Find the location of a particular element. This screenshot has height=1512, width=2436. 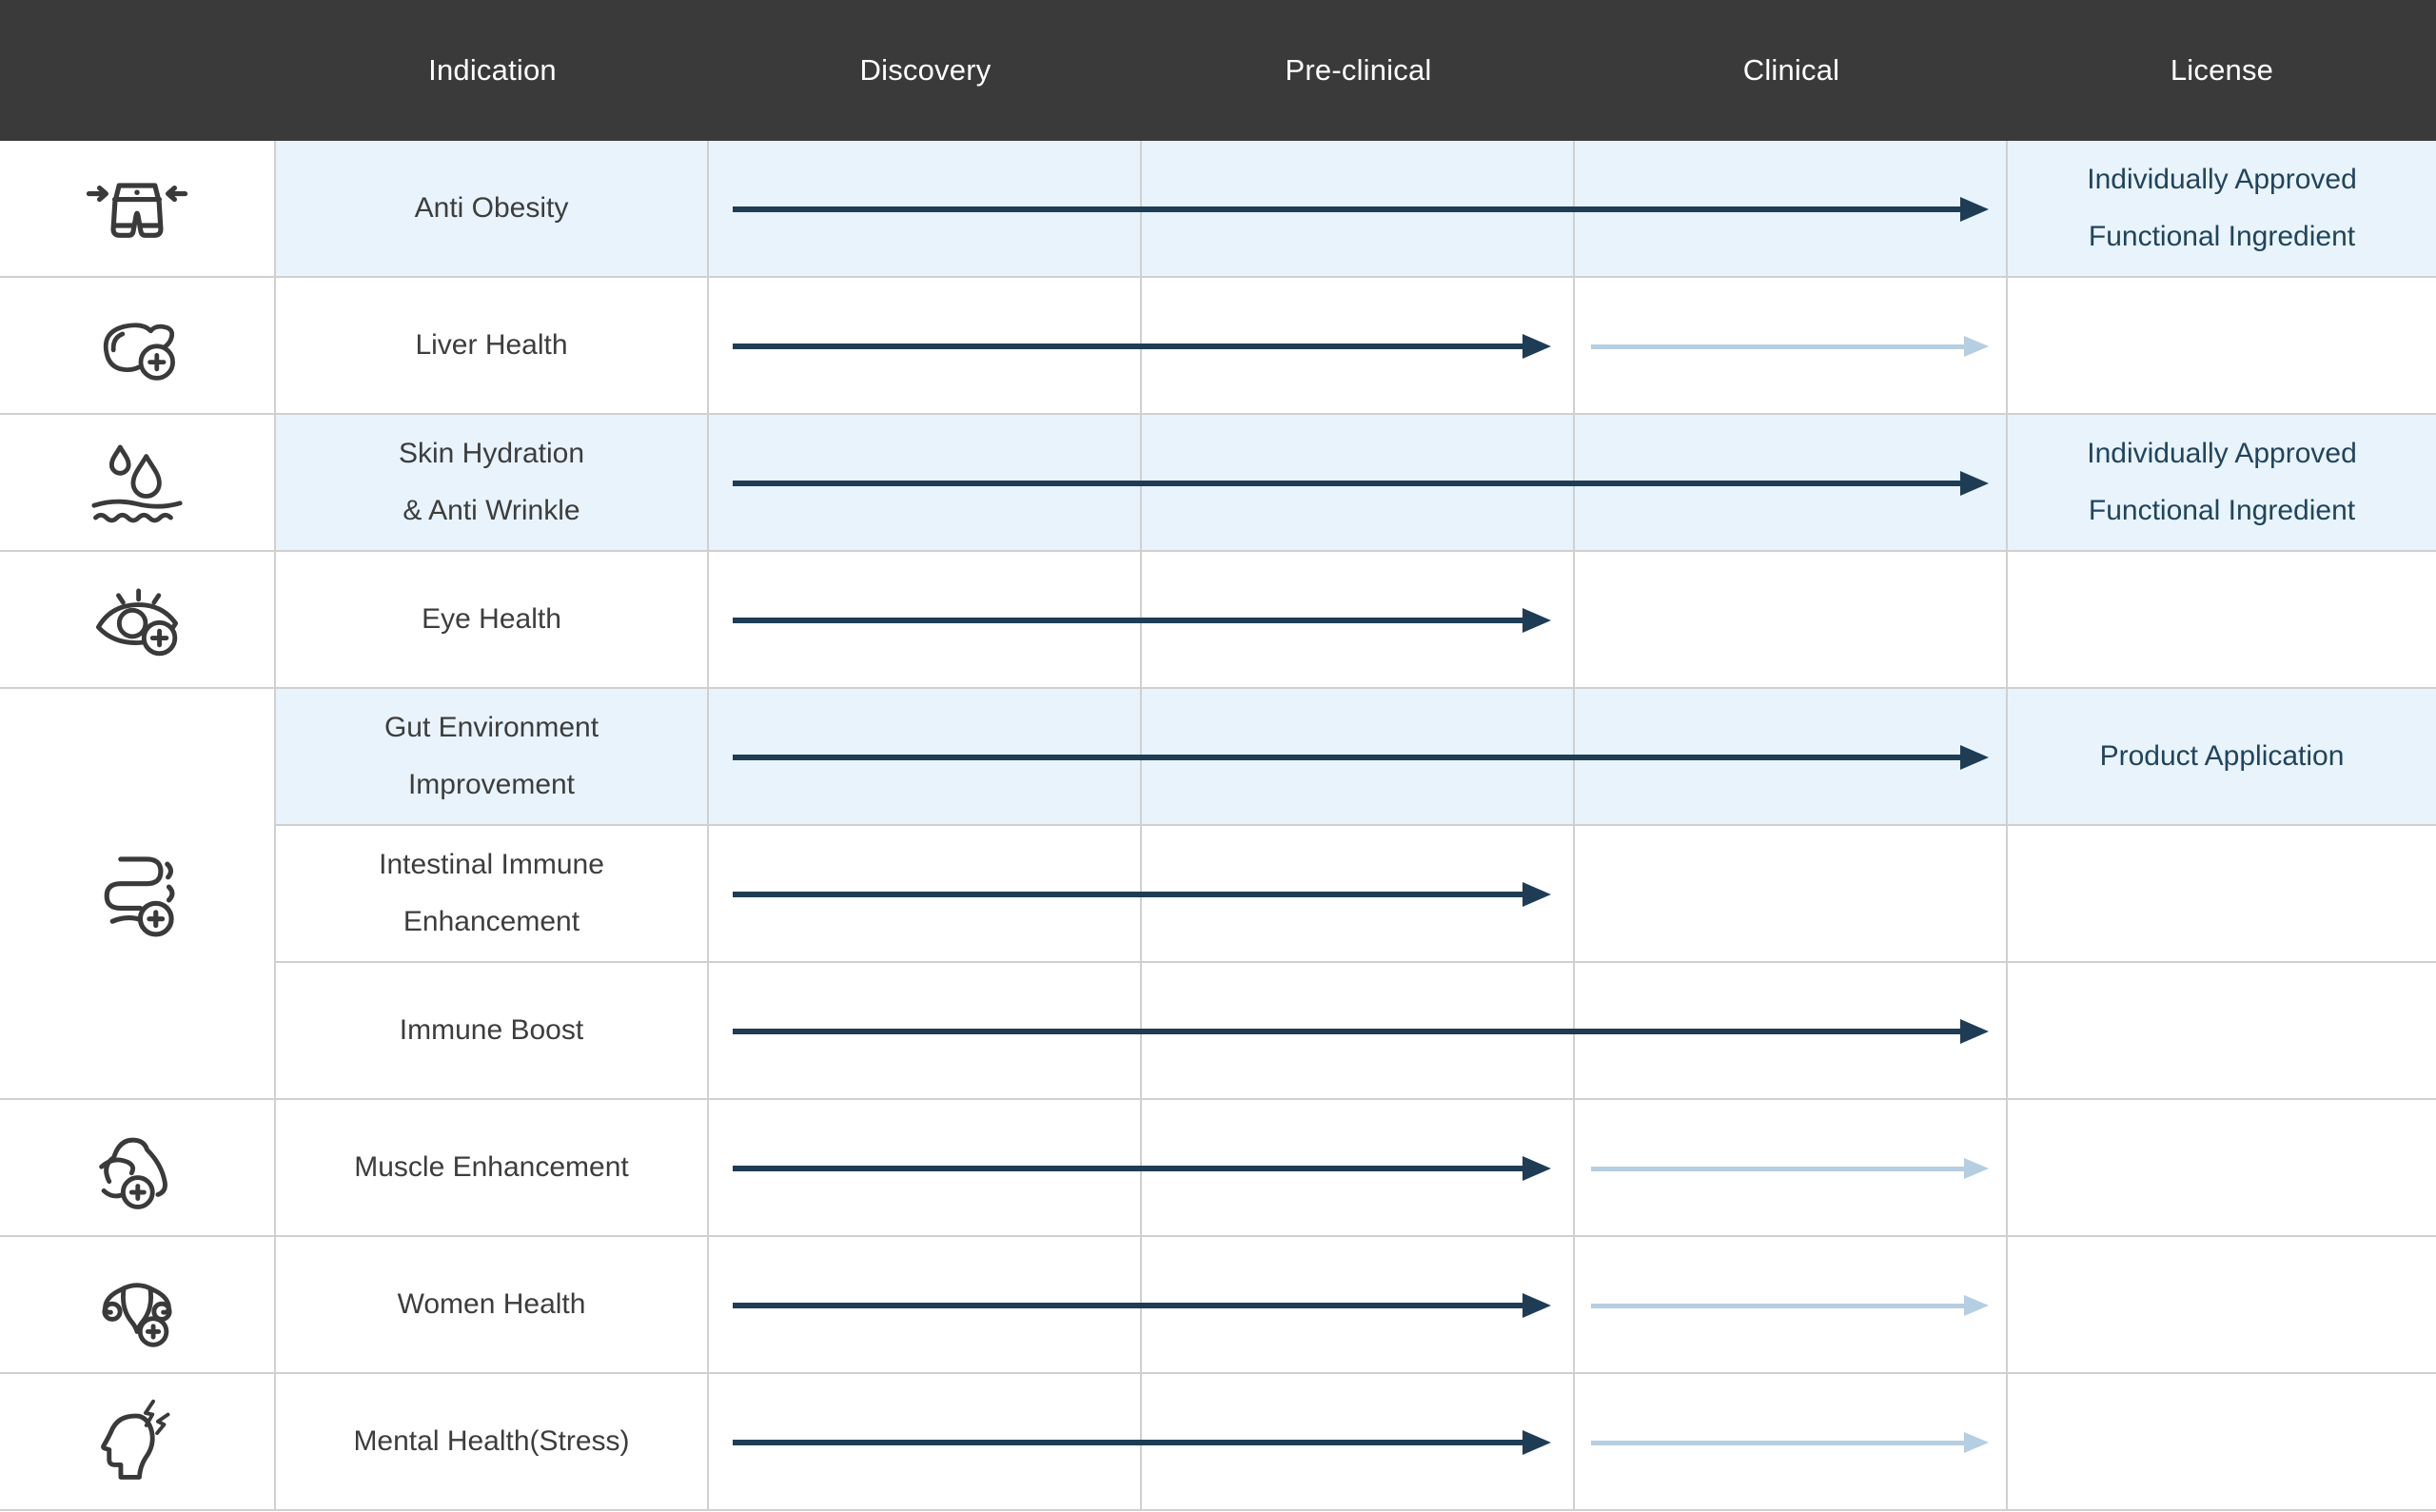

header-label: Discovery is located at coordinates (925, 70).